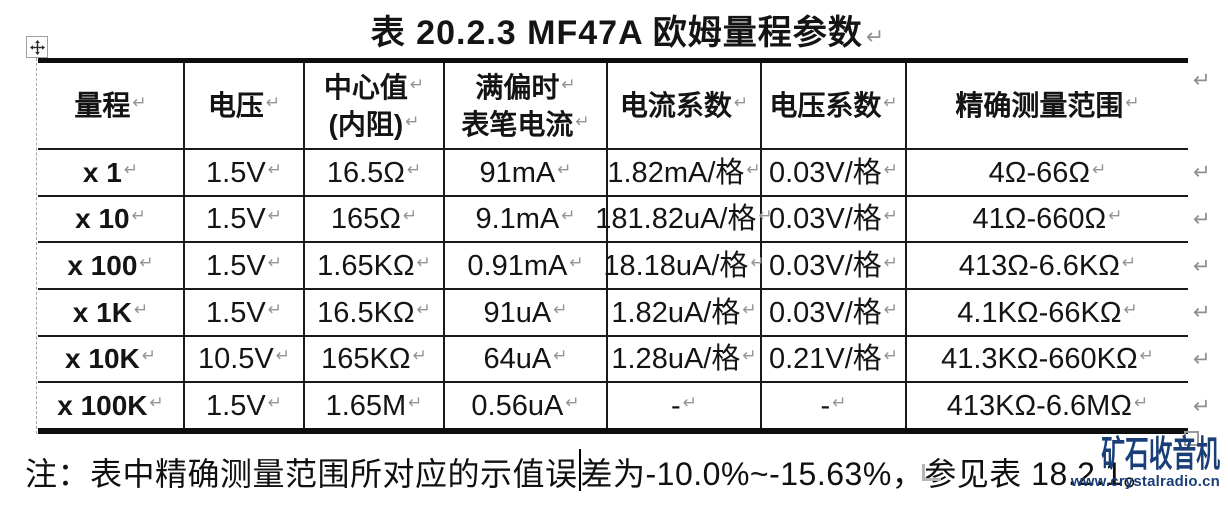 Image resolution: width=1228 pixels, height=505 pixels. I want to click on table-title-text: 表 20.2.3 MF47A 欧姆量程参数, so click(616, 33).